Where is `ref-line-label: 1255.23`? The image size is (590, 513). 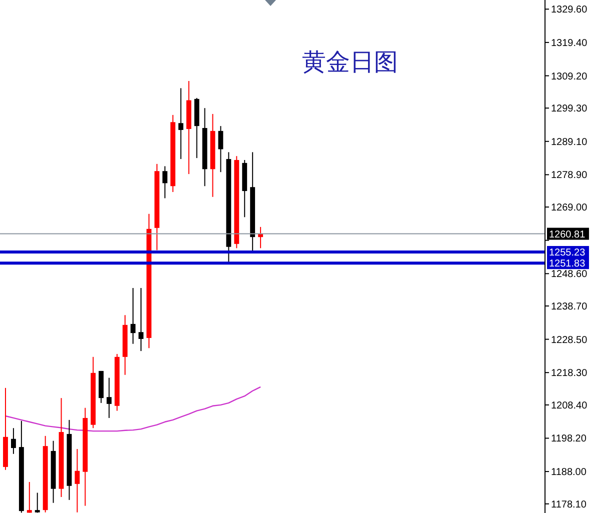 ref-line-label: 1255.23 is located at coordinates (567, 252).